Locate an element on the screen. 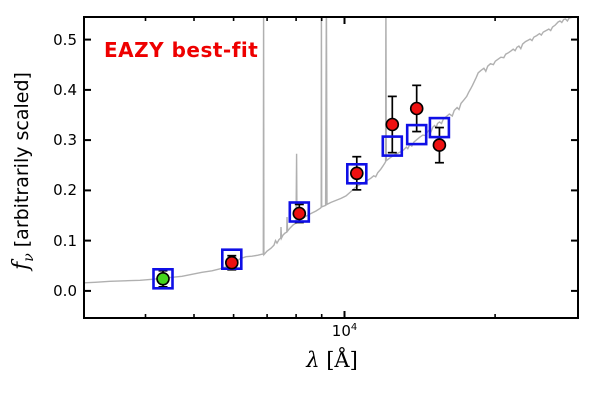  y-tick-label: 0.2 is located at coordinates (65, 190).